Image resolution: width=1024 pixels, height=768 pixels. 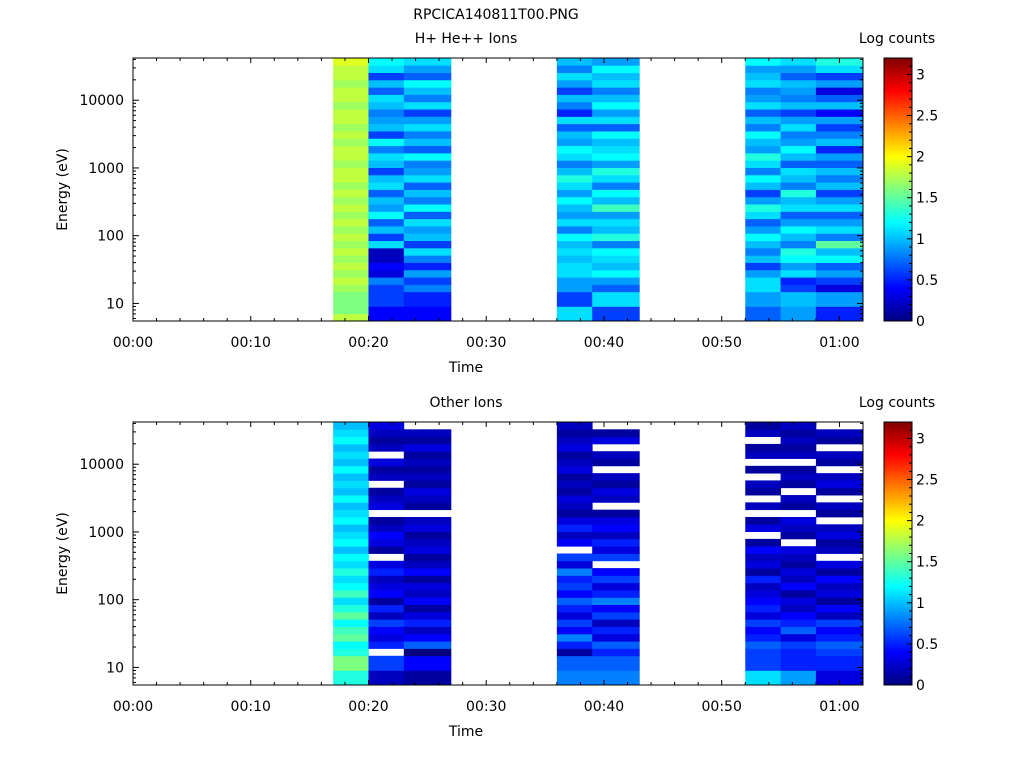 What do you see at coordinates (63, 189) in the screenshot?
I see `y-axis-label: Energy (eV)` at bounding box center [63, 189].